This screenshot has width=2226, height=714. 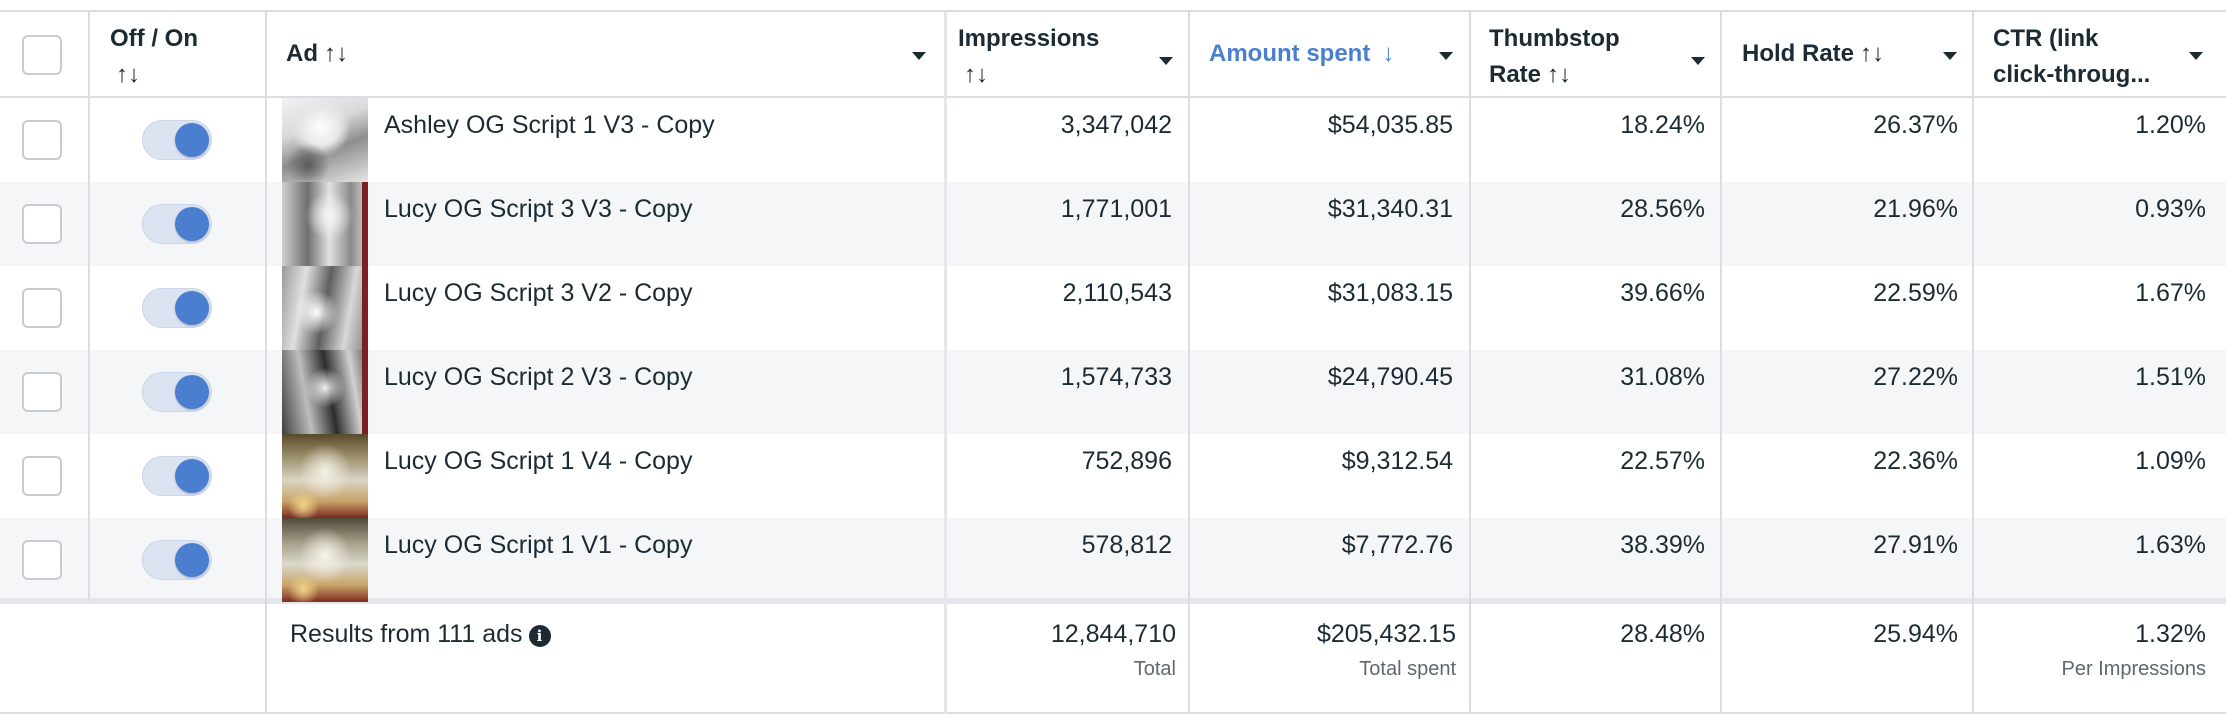 I want to click on hold-rate-value: 27.22%, so click(x=1915, y=377).